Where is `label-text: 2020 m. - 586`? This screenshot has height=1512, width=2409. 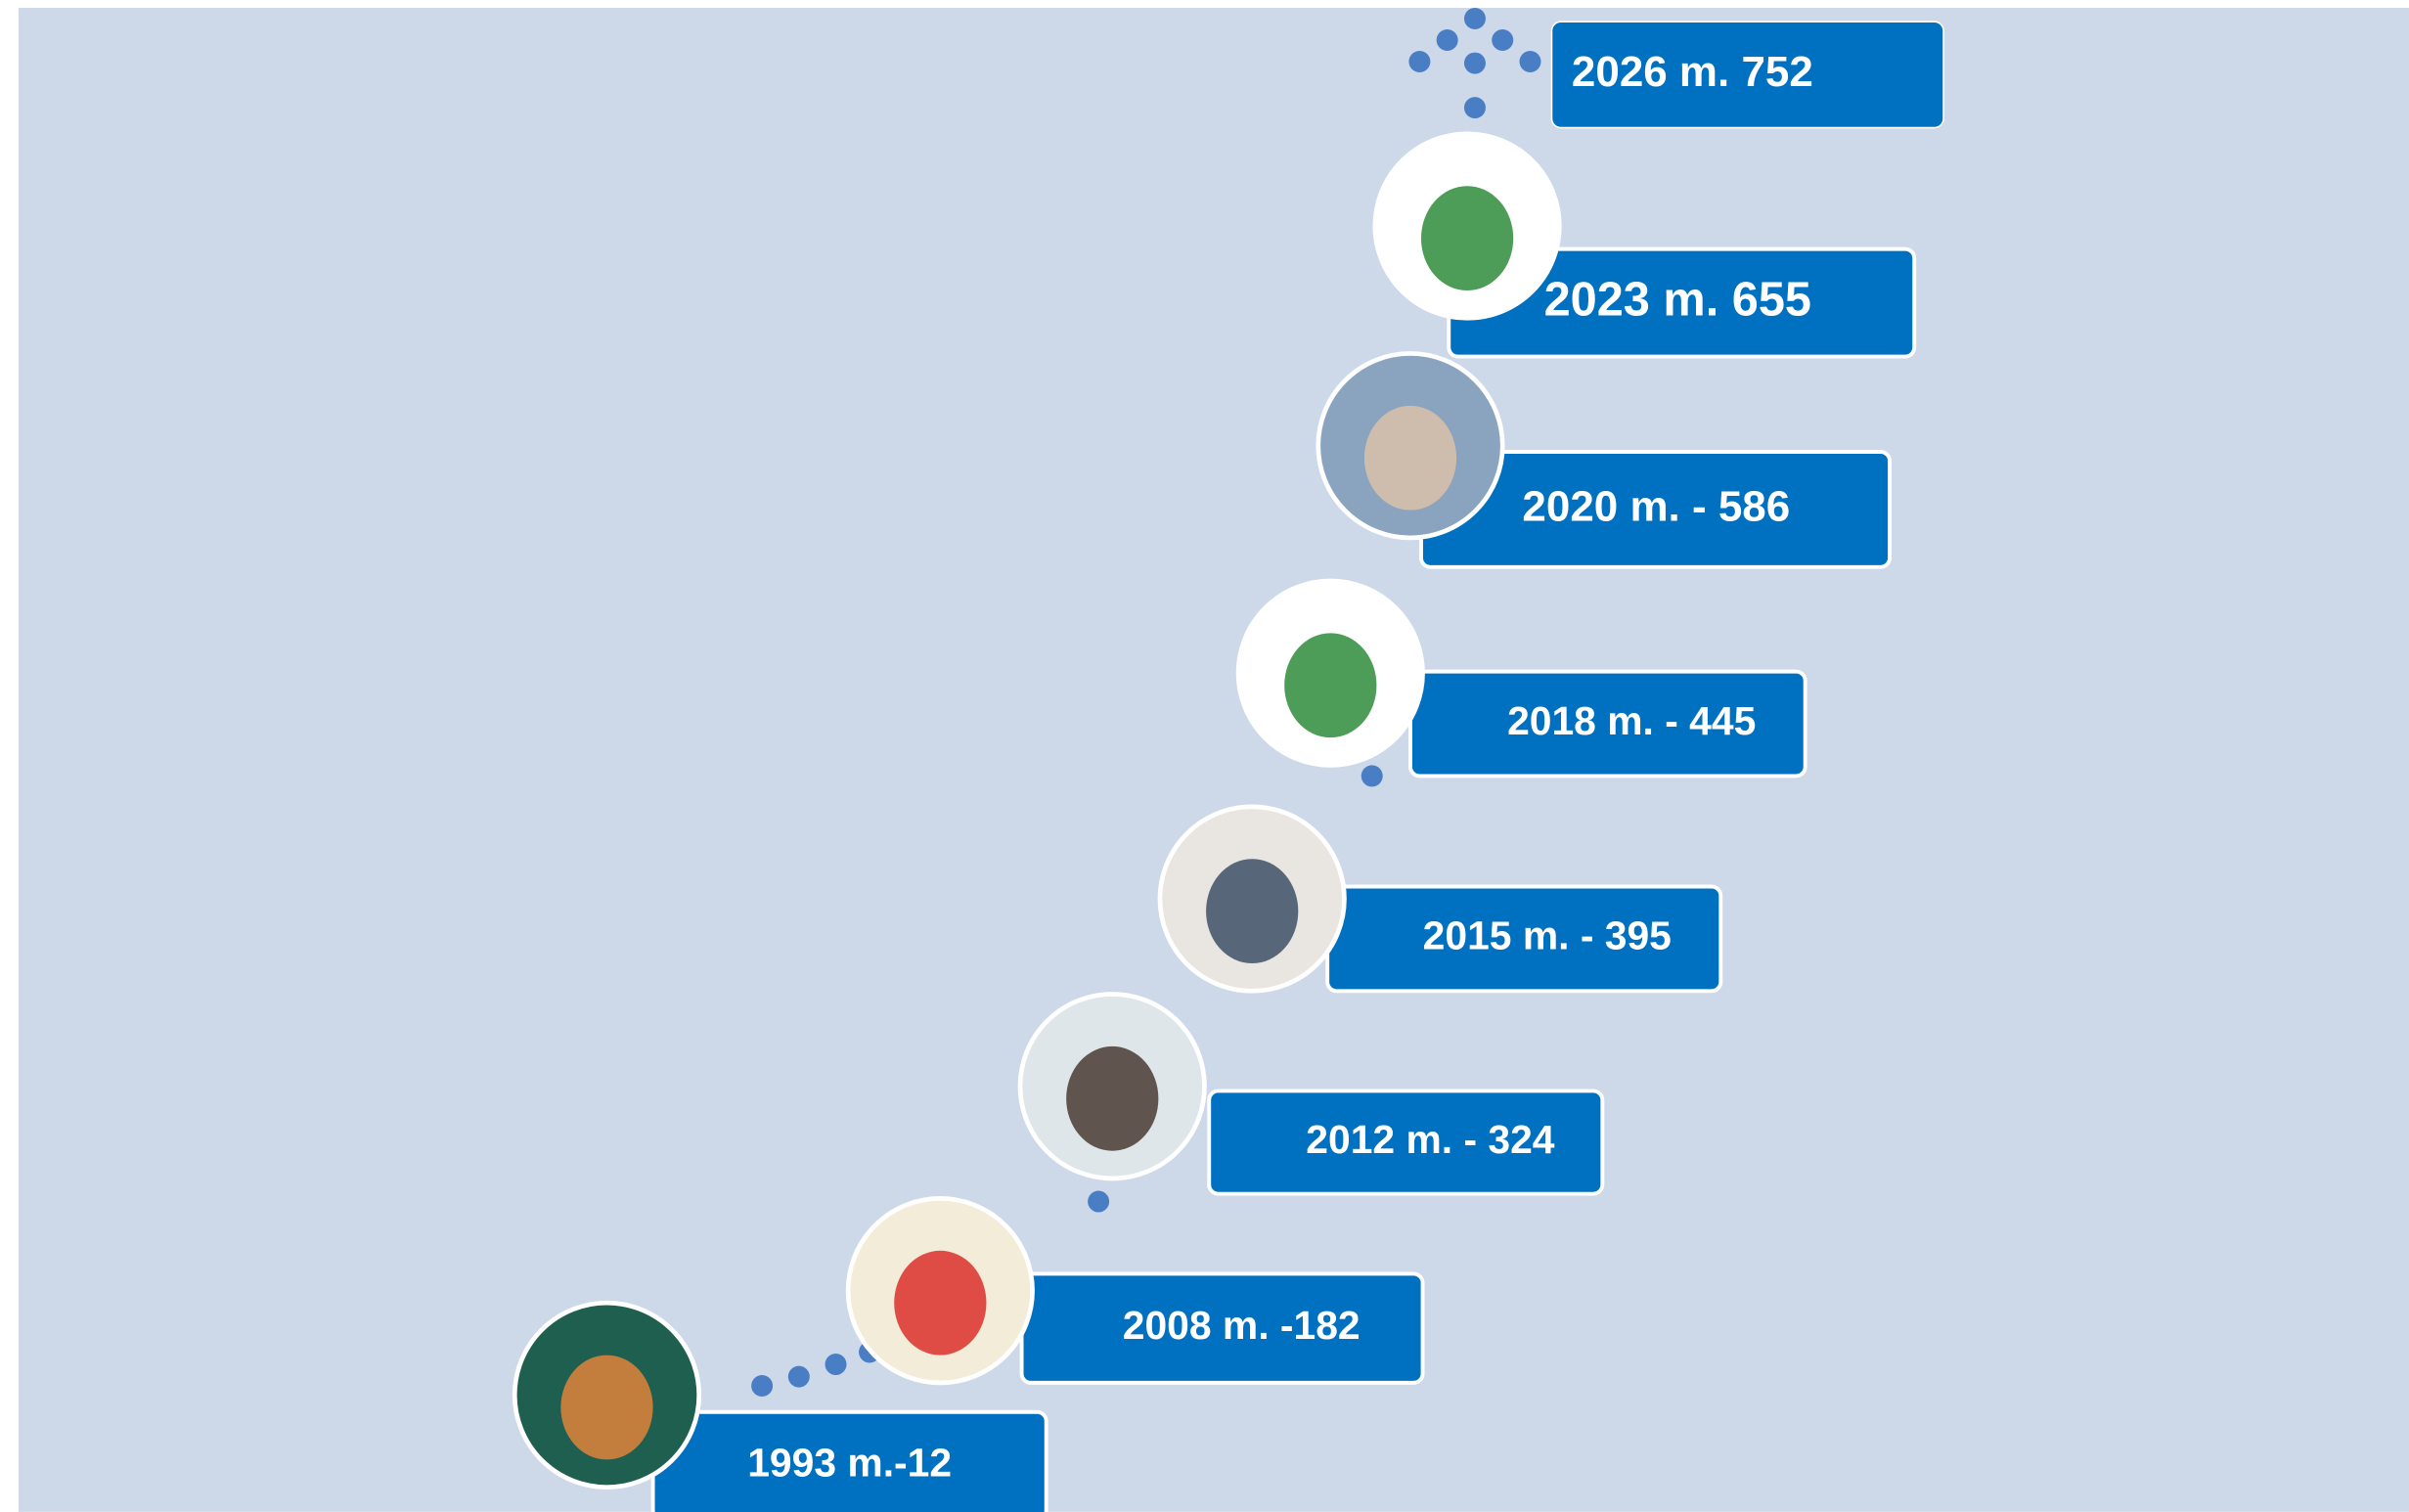 label-text: 2020 m. - 586 is located at coordinates (1656, 507).